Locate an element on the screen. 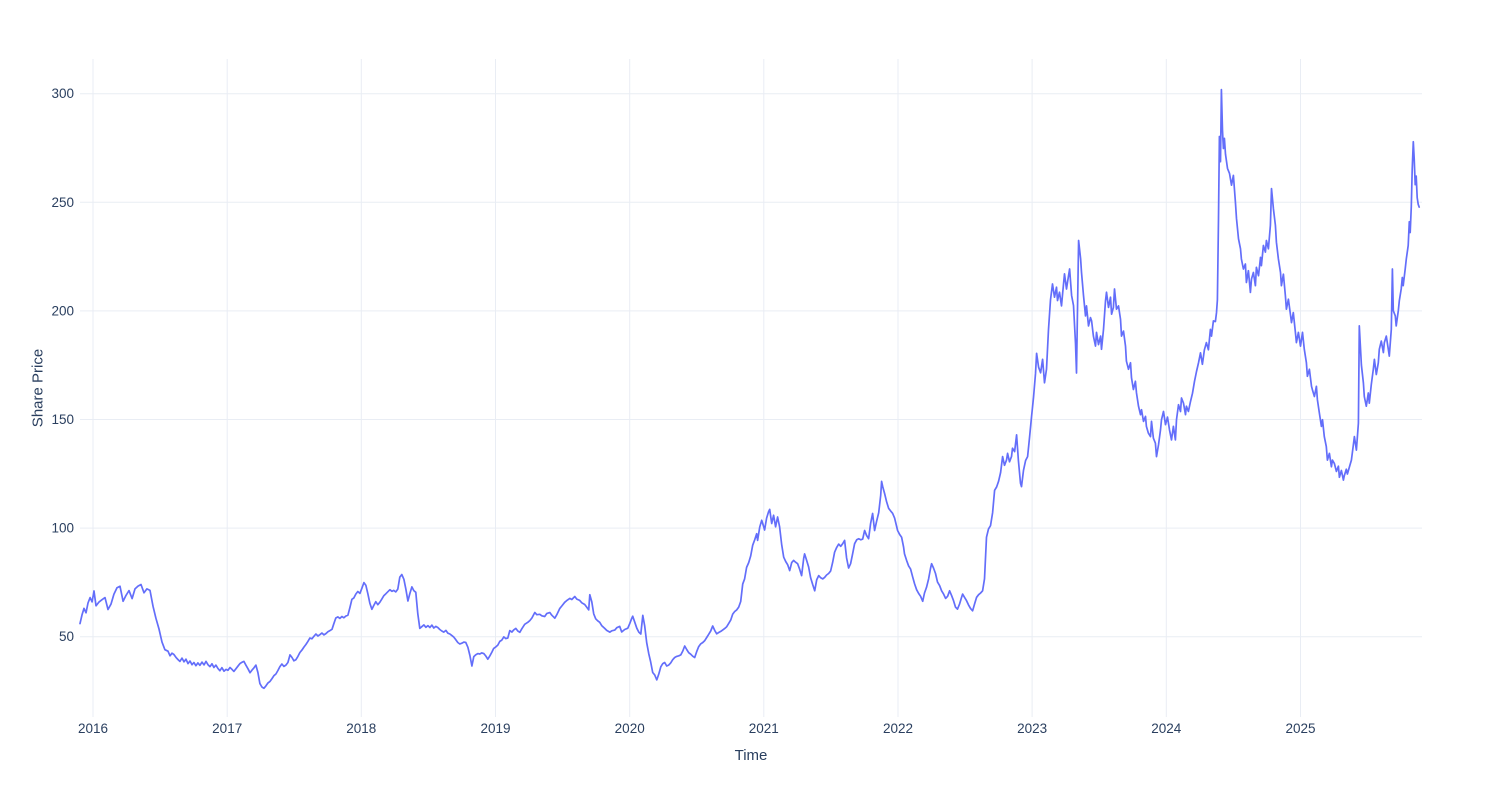  y-tick-label: 250 is located at coordinates (62, 202).